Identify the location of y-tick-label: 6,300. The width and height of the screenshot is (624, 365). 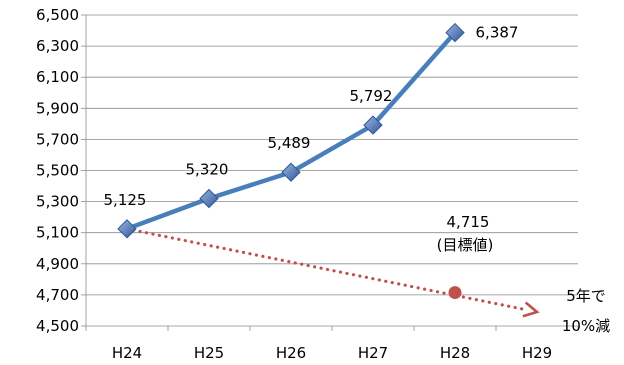
(57, 46).